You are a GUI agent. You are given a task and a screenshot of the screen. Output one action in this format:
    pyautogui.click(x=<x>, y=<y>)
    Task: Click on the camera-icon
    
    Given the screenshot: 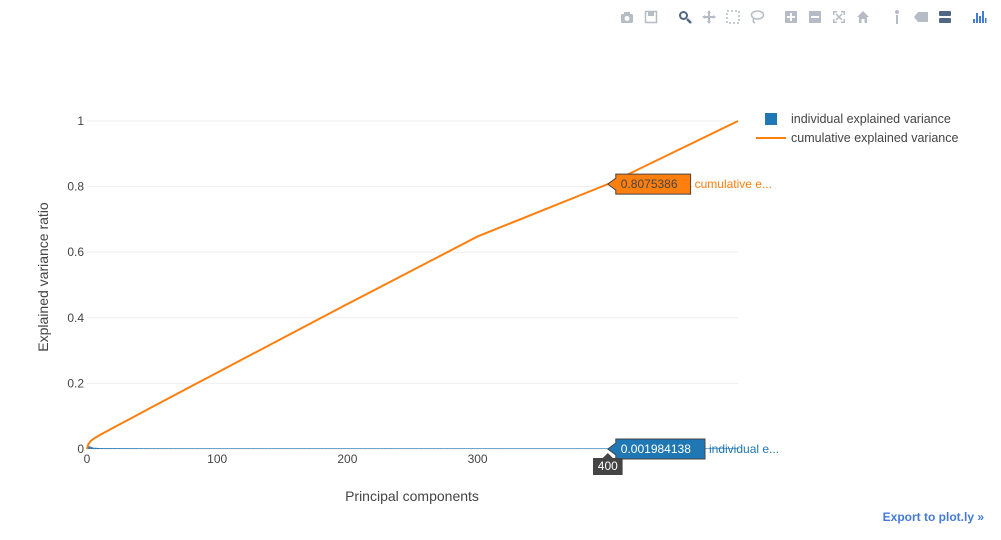 What is the action you would take?
    pyautogui.click(x=627, y=17)
    